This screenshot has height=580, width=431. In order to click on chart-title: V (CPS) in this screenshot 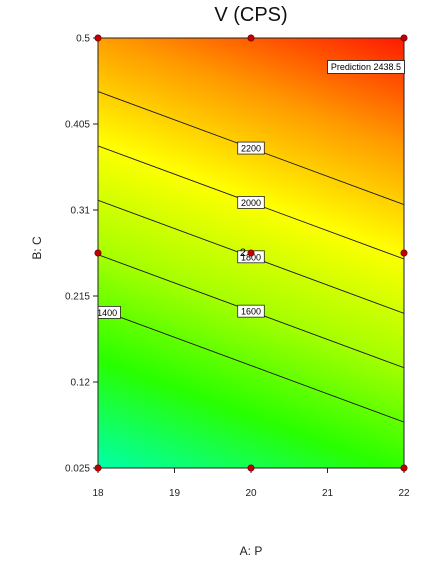, I will do `click(251, 15)`.